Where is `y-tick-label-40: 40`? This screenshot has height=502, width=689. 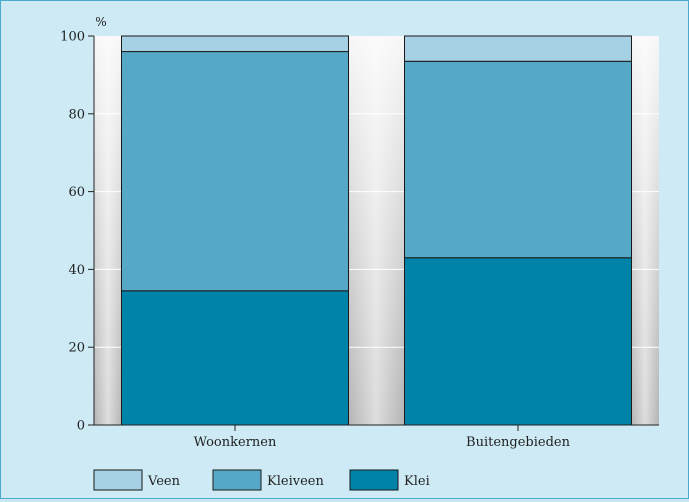 y-tick-label-40: 40 is located at coordinates (76, 270).